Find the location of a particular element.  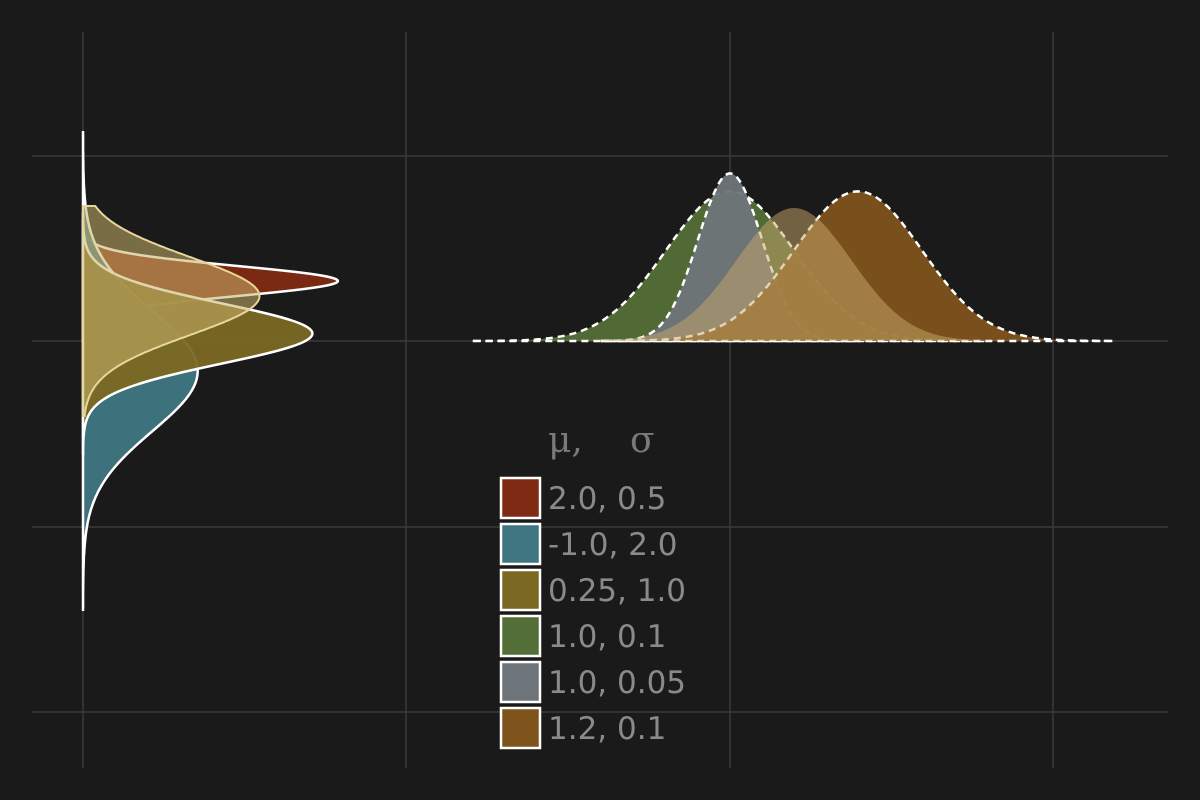

legend-label-3: 1.0, 0.1 is located at coordinates (607, 637).